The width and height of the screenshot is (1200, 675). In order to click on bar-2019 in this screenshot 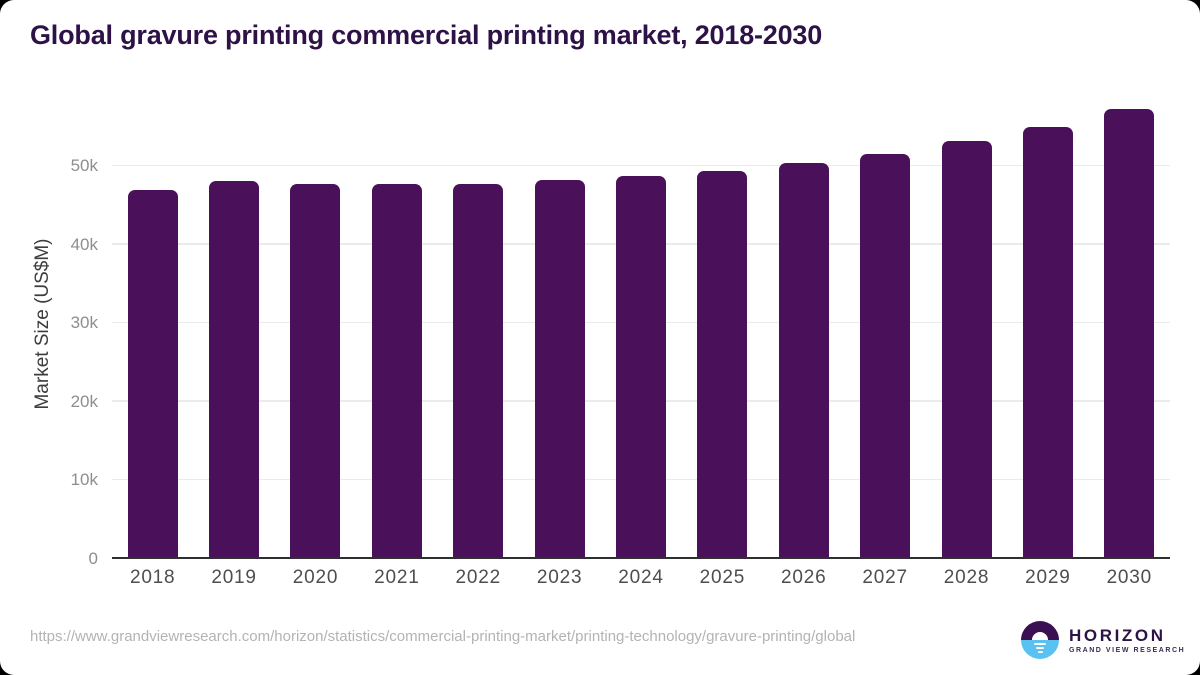, I will do `click(234, 369)`.